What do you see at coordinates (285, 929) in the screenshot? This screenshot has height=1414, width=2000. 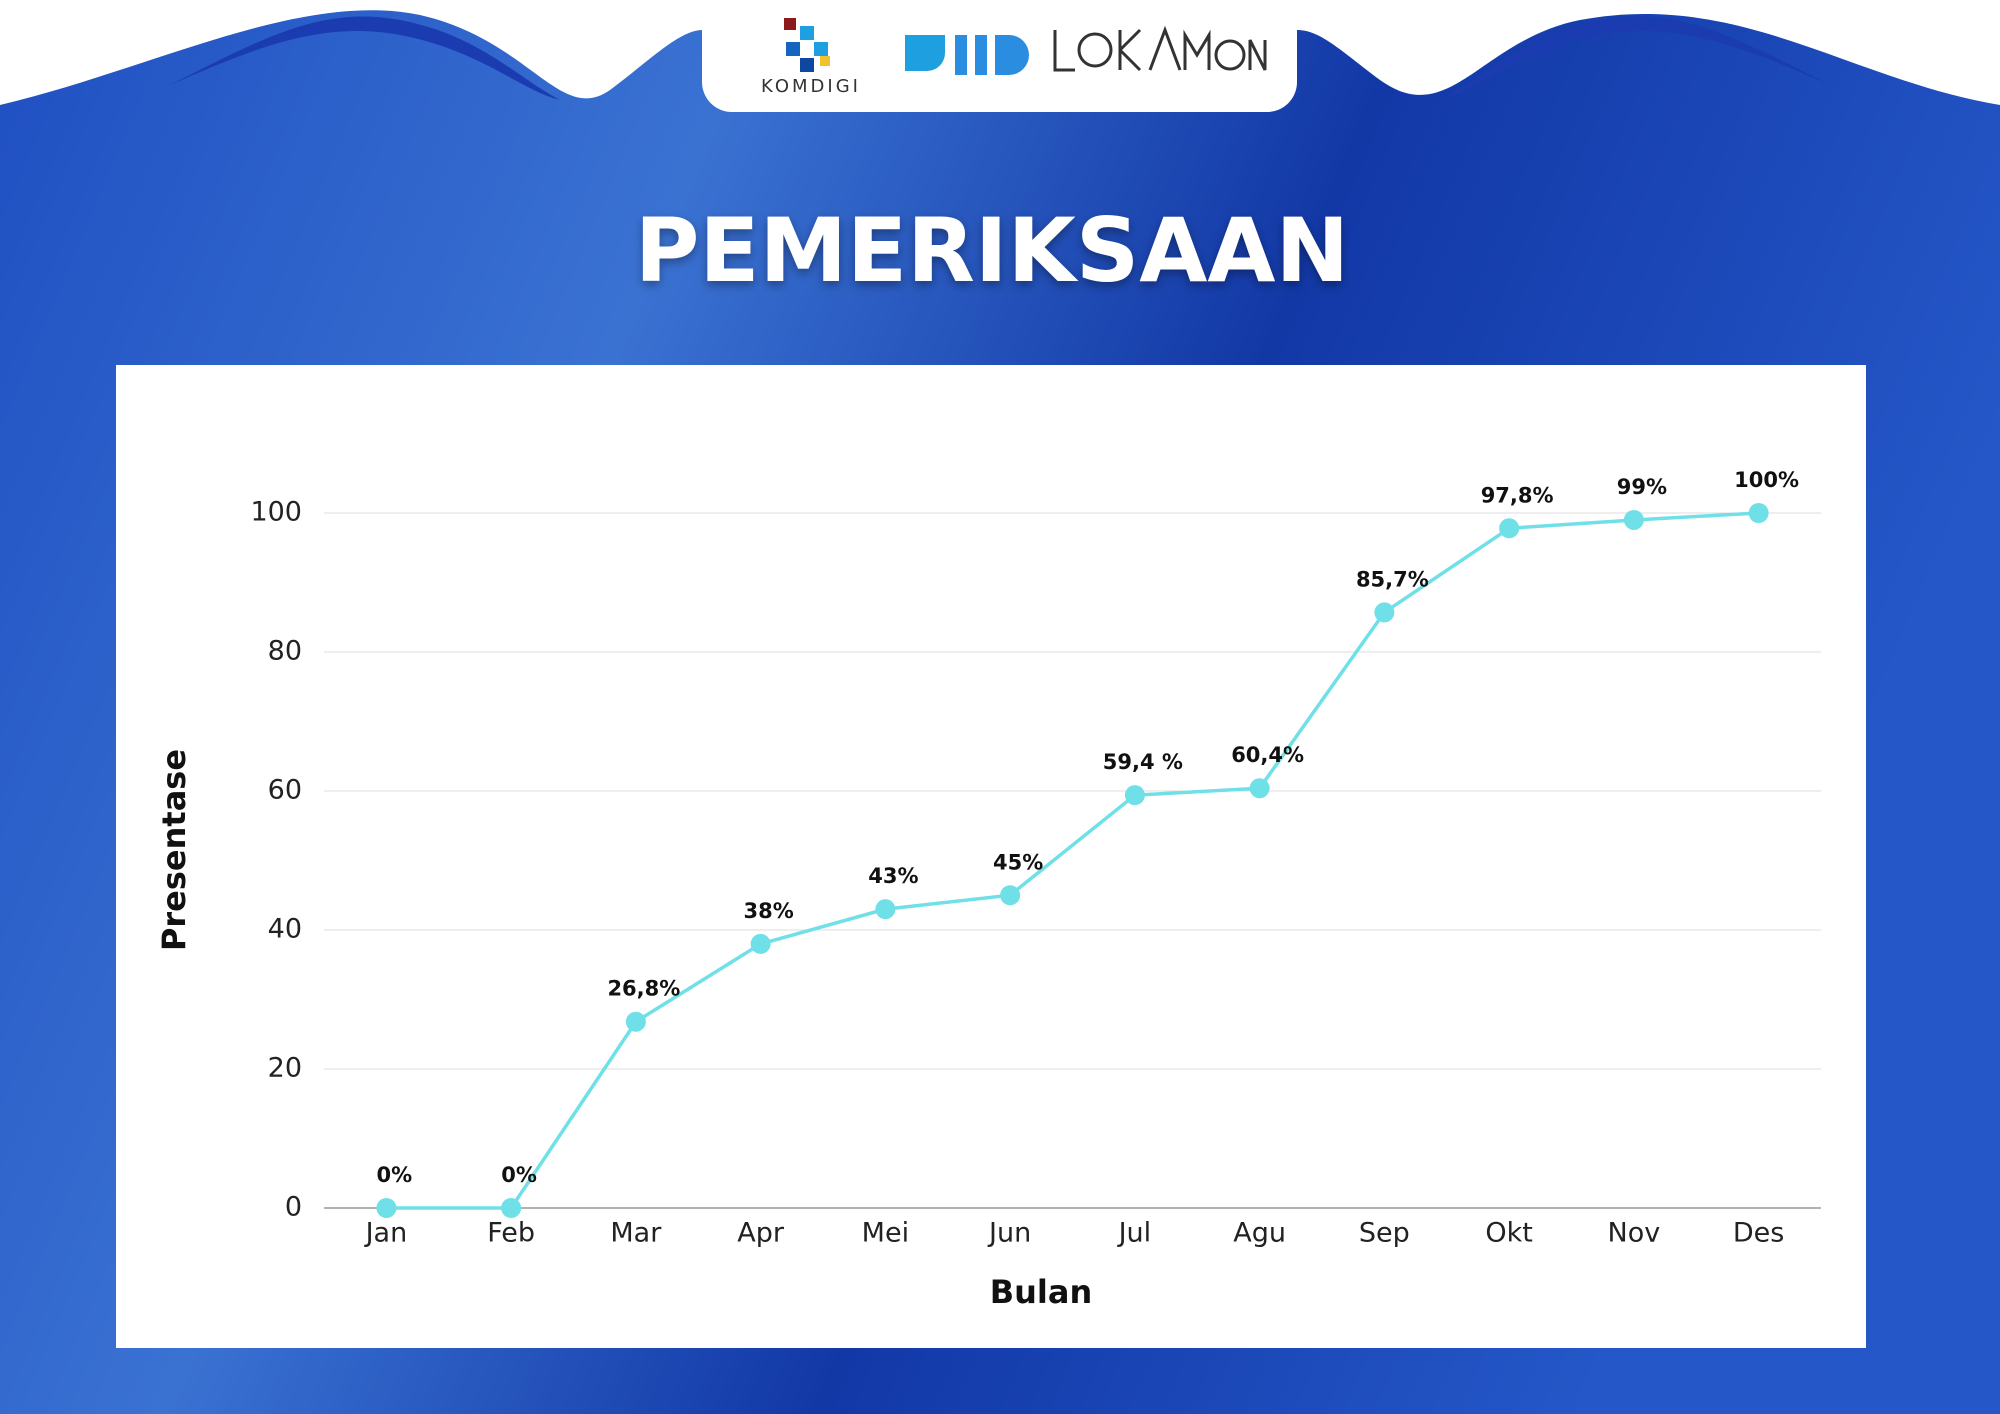 I see `y-tick-label: 40` at bounding box center [285, 929].